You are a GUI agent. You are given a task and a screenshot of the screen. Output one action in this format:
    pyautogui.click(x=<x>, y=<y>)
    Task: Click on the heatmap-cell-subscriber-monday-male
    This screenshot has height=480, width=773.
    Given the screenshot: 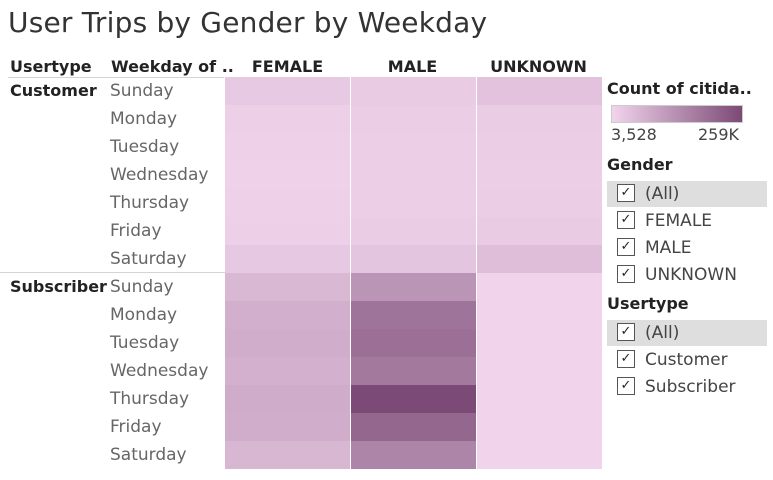 What is the action you would take?
    pyautogui.click(x=413, y=315)
    